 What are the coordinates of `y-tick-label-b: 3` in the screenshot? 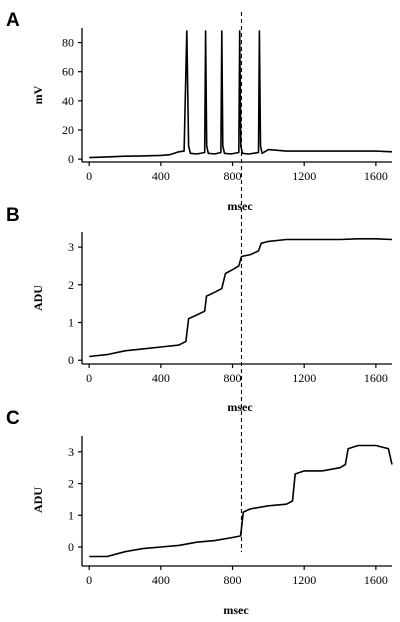 It's located at (71, 247).